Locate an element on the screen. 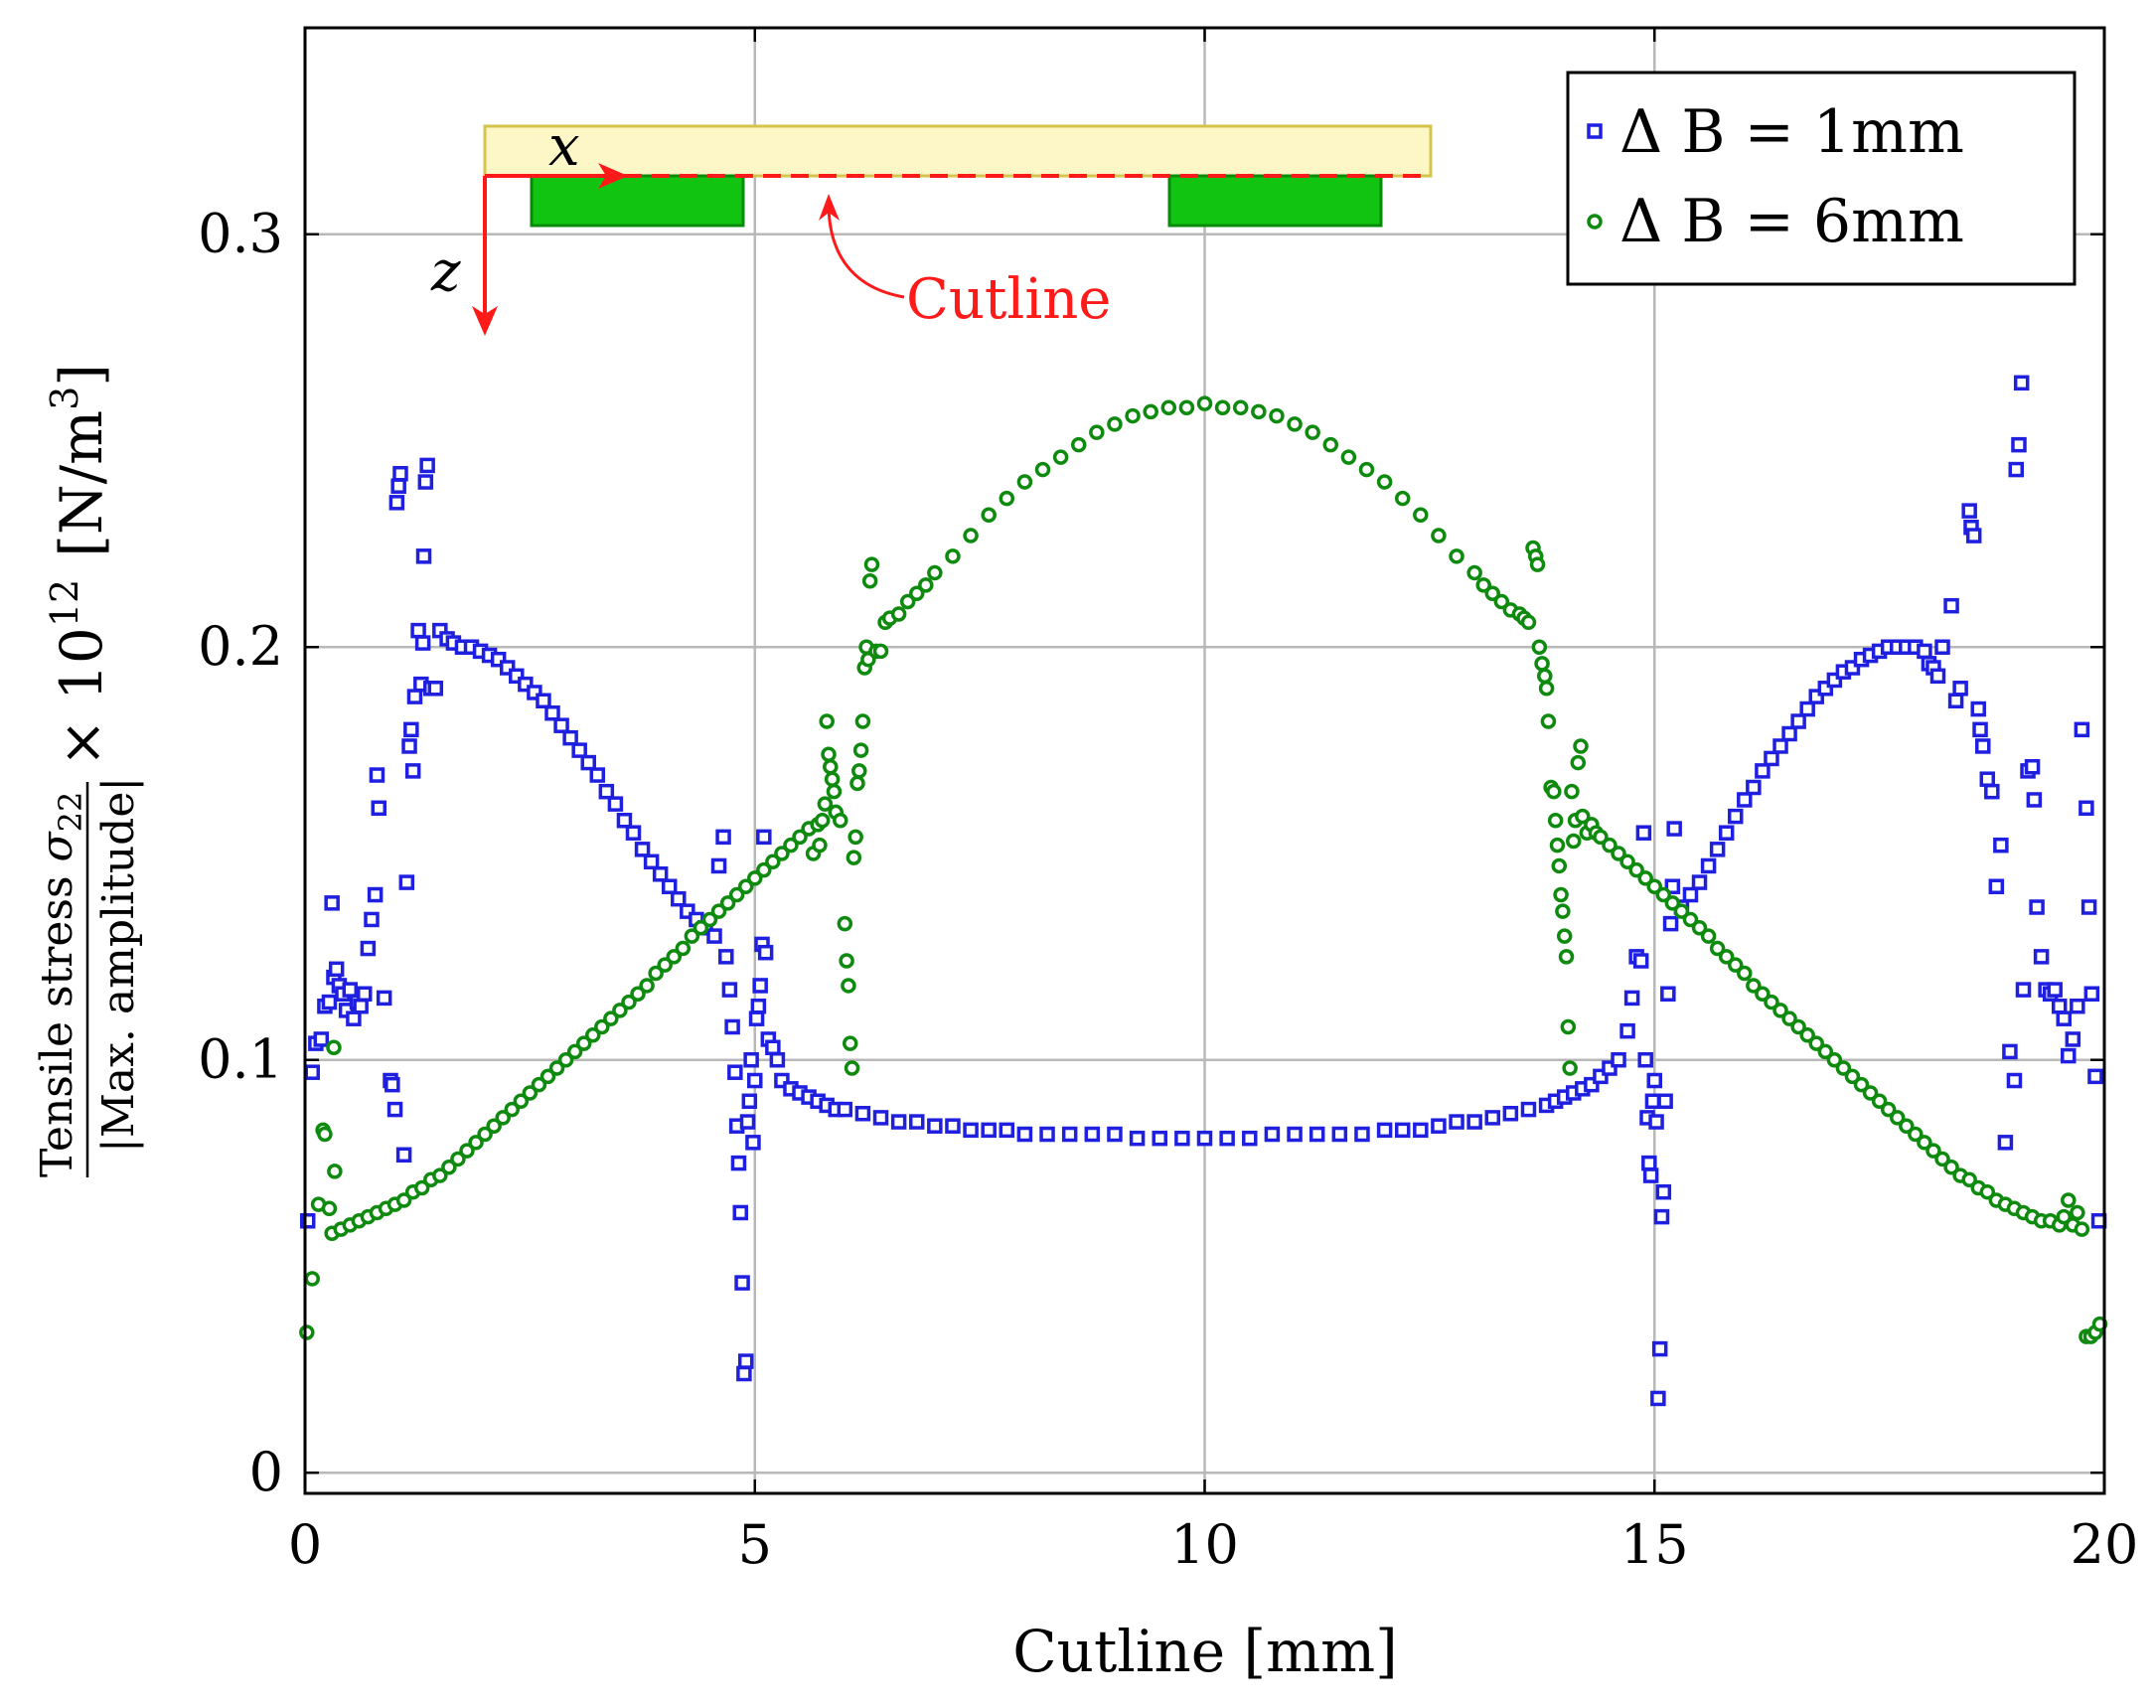 The image size is (2156, 1708). y-label-denominator: |Max. amplitude| is located at coordinates (118, 965).